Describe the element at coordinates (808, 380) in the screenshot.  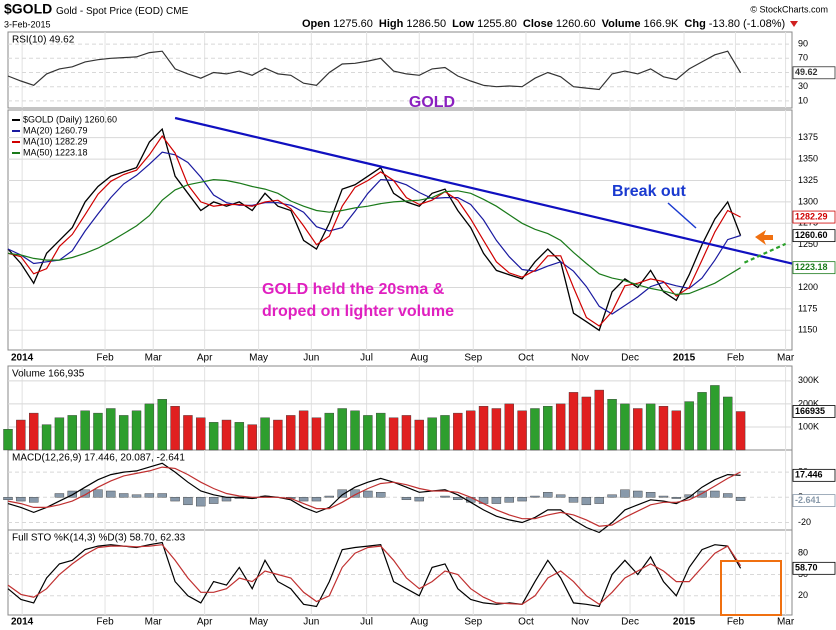
I see `y-tick-label: 300K` at that location.